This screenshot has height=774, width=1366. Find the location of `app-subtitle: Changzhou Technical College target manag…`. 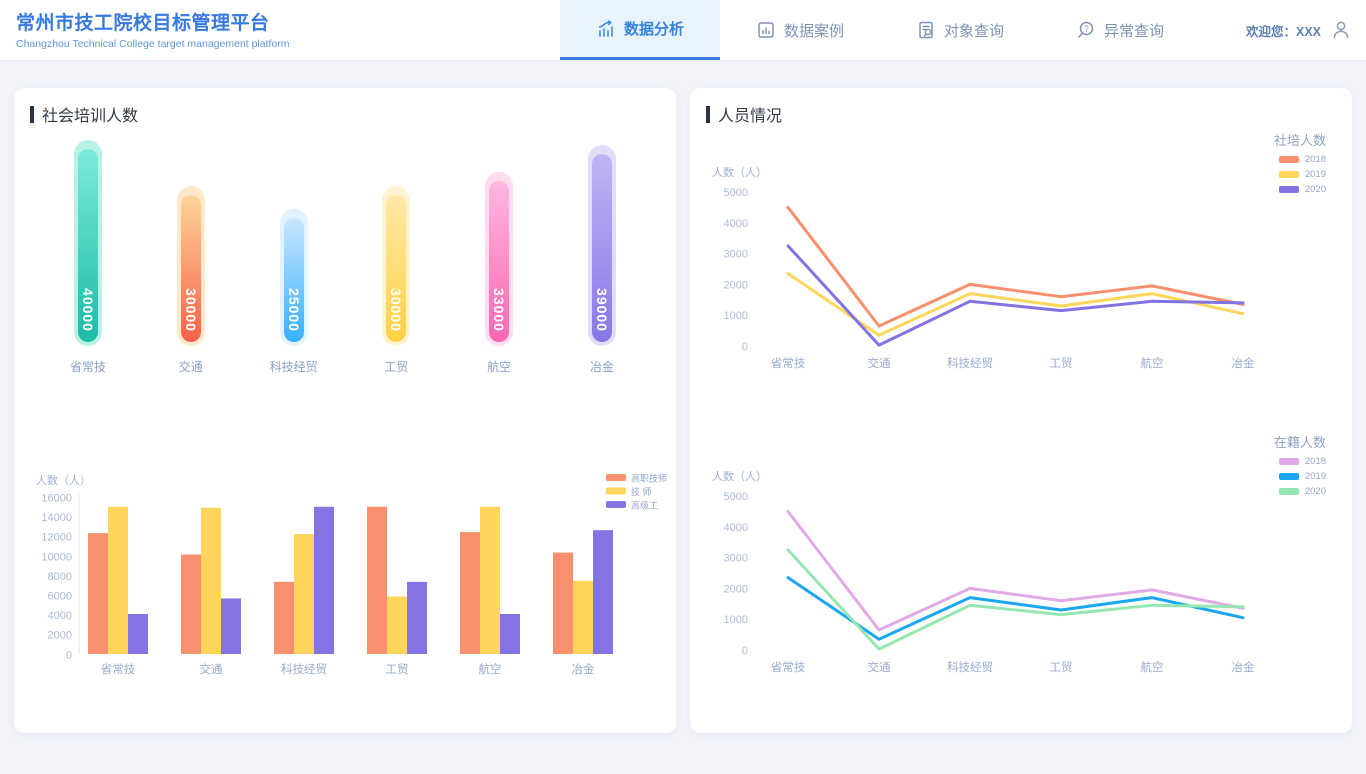

app-subtitle: Changzhou Technical College target manag… is located at coordinates (153, 44).